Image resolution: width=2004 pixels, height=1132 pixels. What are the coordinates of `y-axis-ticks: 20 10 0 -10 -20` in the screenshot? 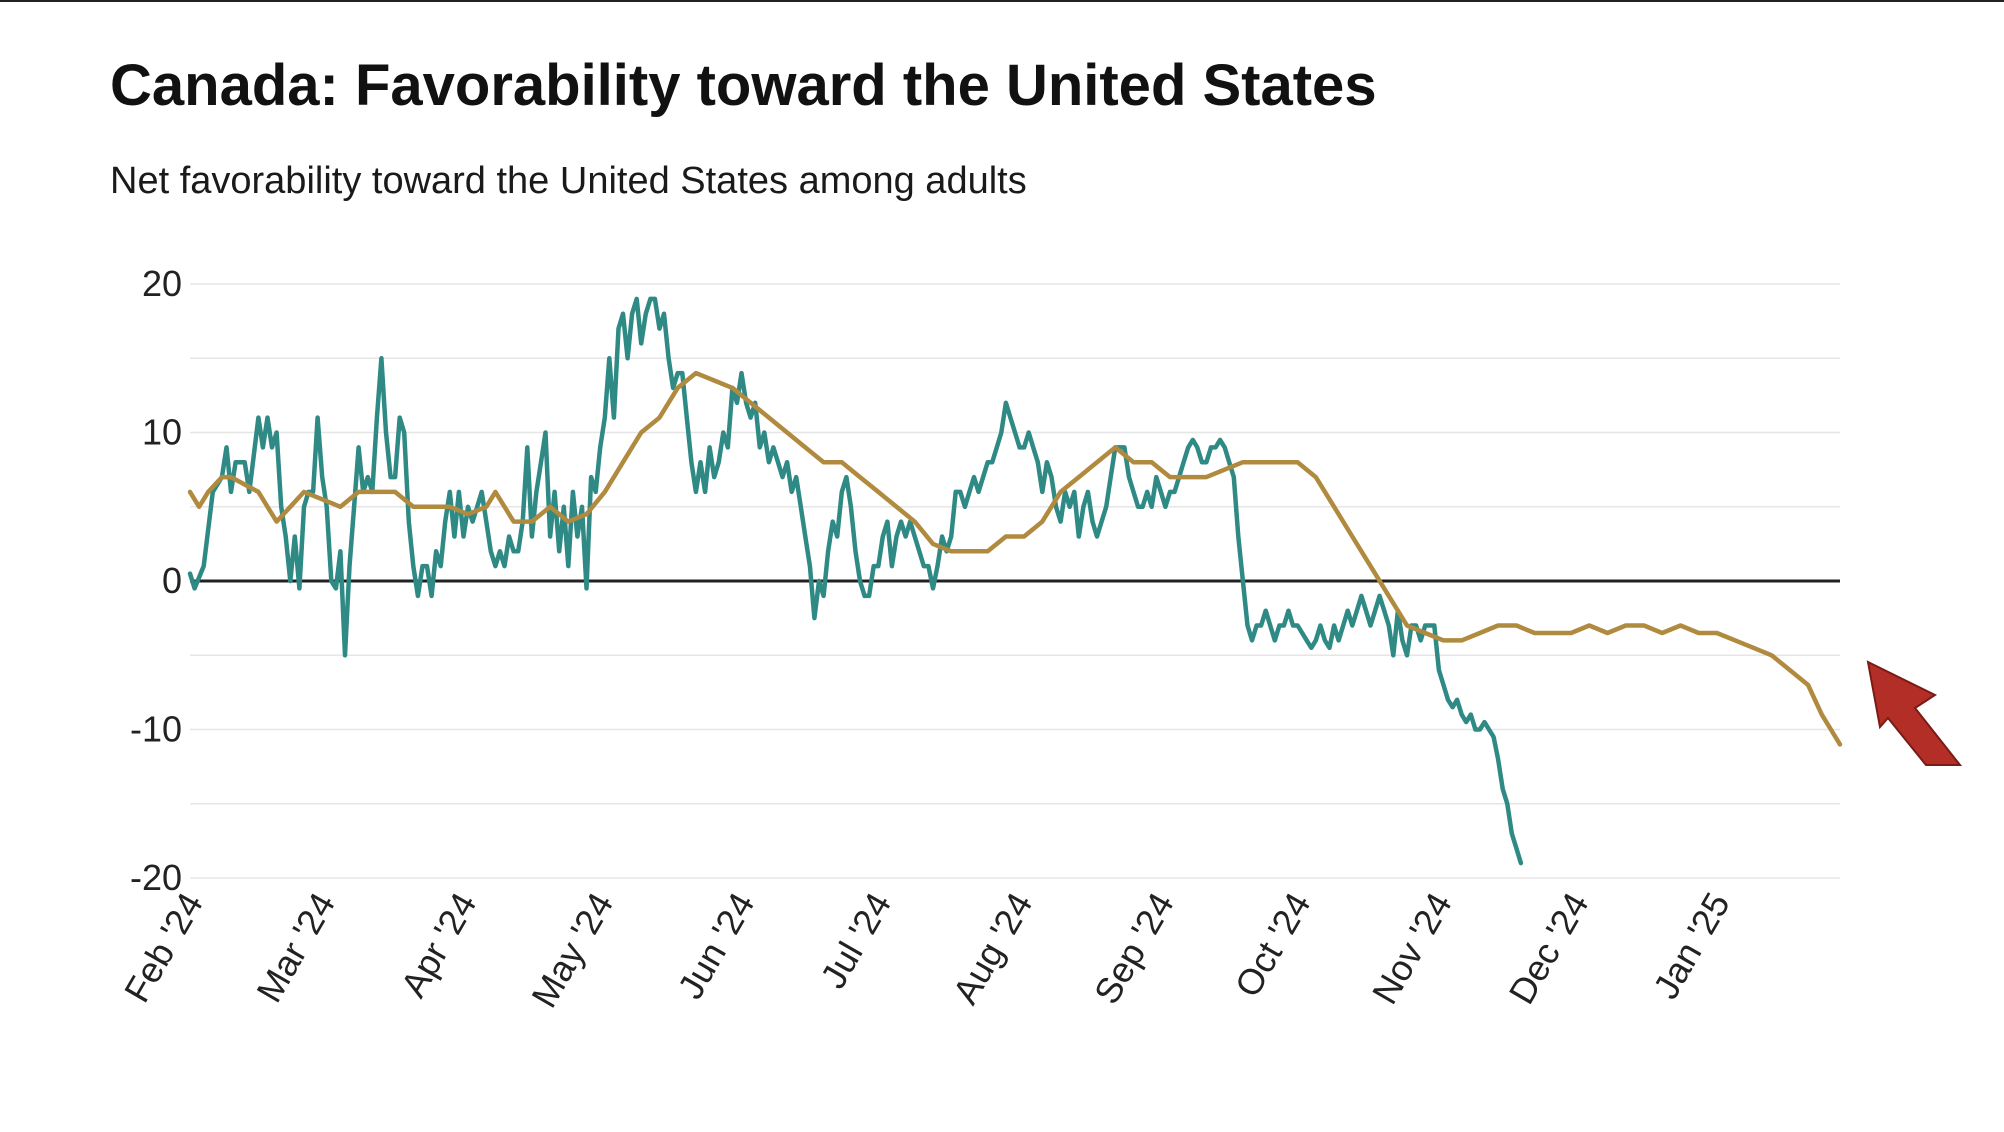 It's located at (156, 580).